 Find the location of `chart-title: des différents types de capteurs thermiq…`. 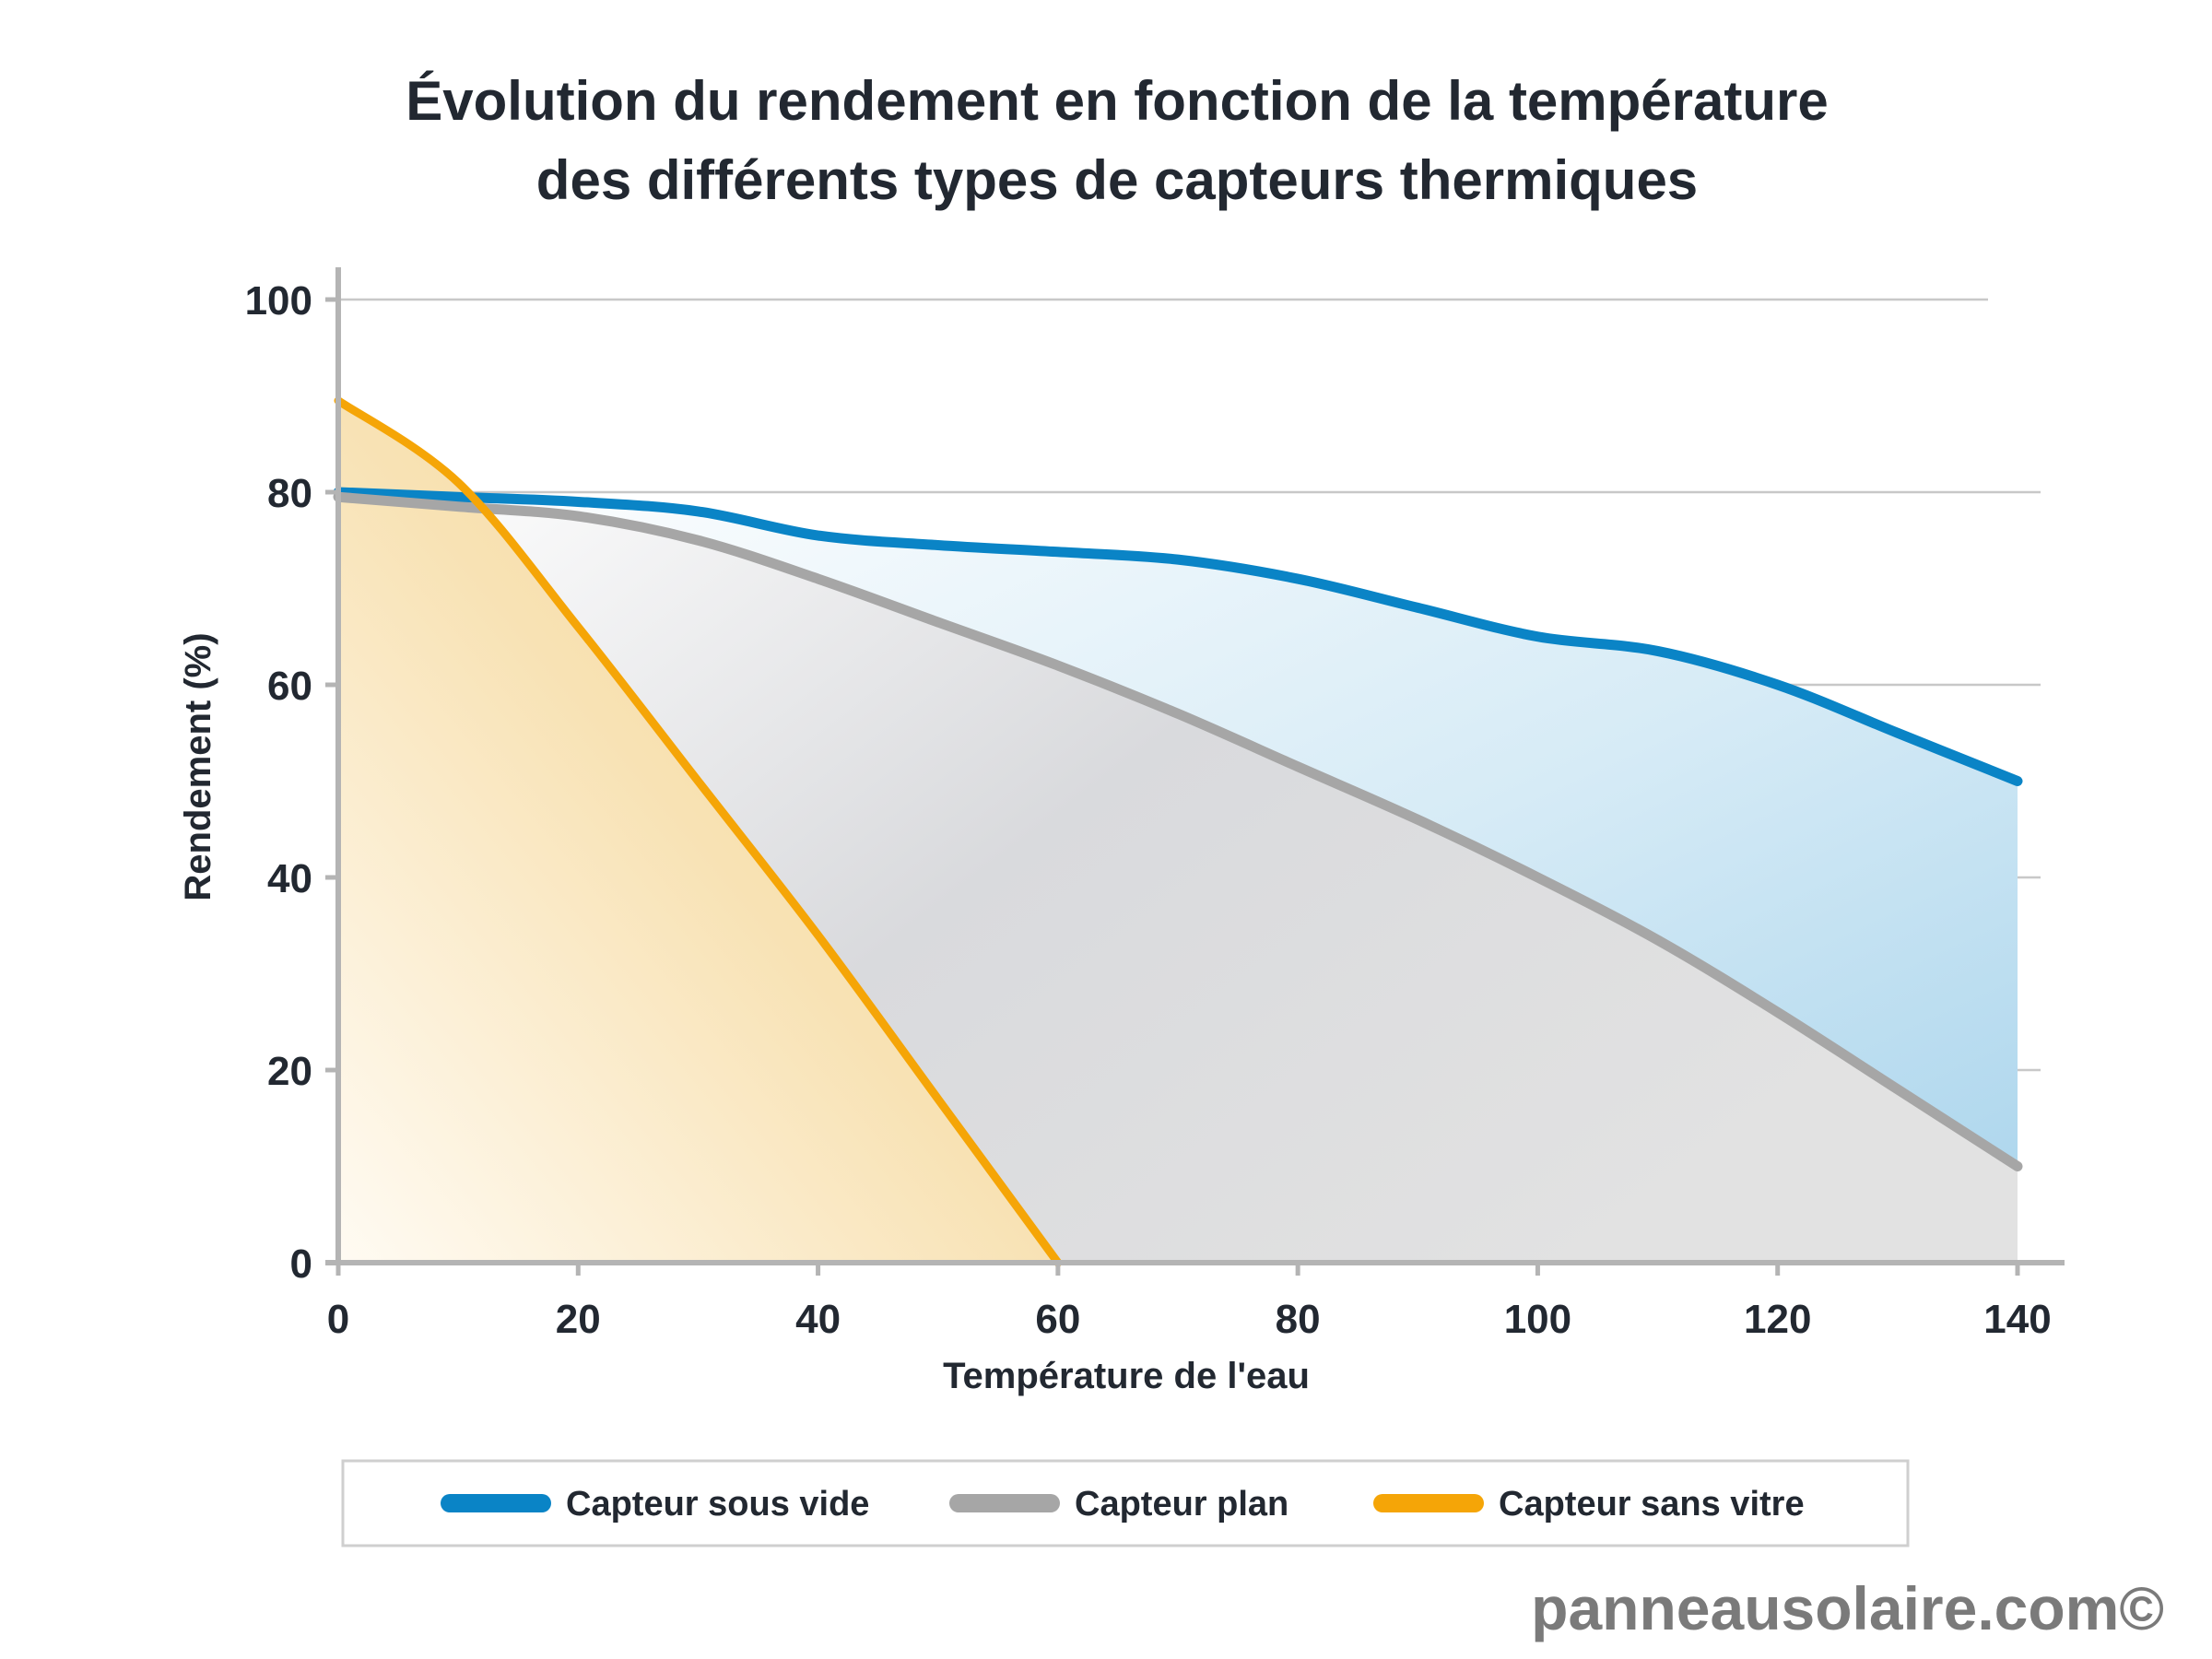

chart-title: des différents types de capteurs thermiq… is located at coordinates (1117, 180).